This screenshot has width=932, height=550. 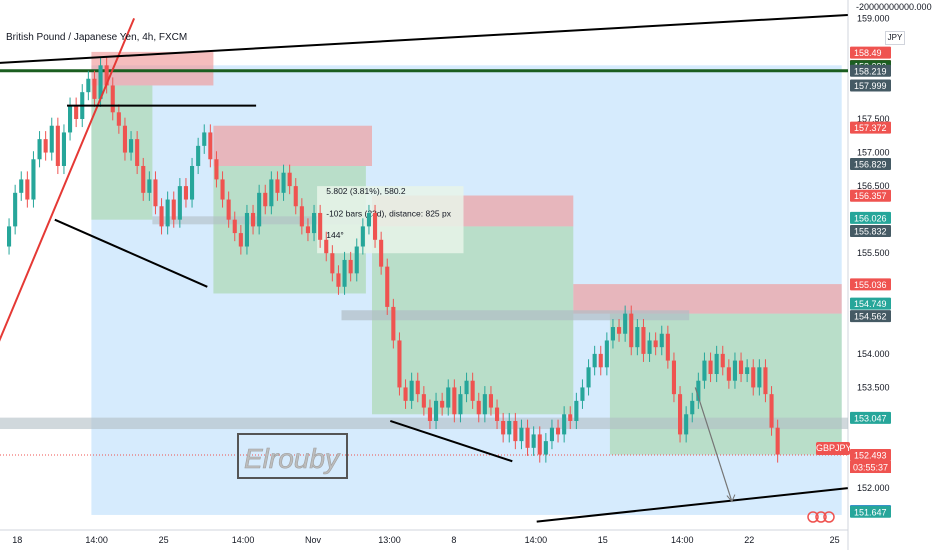 What do you see at coordinates (870, 456) in the screenshot?
I see `price-label-text: 152.493` at bounding box center [870, 456].